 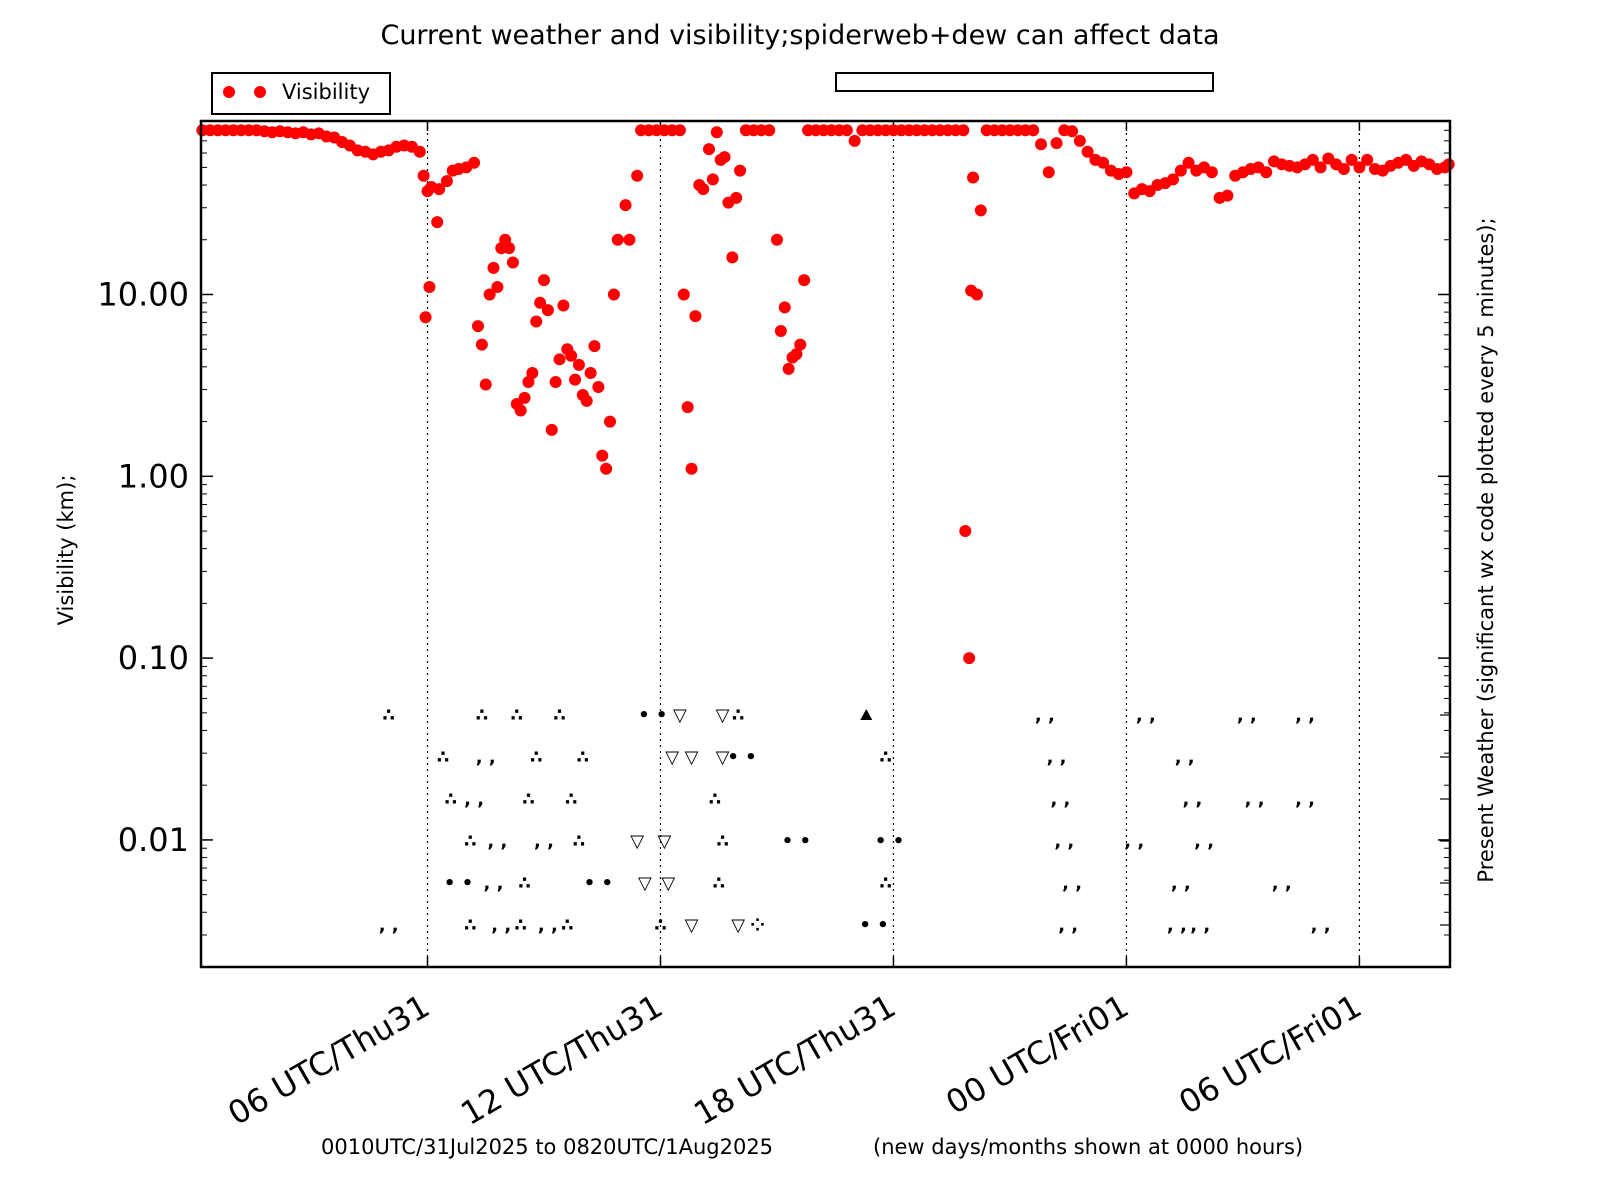 What do you see at coordinates (153, 476) in the screenshot?
I see `y-tick-label: 1.00` at bounding box center [153, 476].